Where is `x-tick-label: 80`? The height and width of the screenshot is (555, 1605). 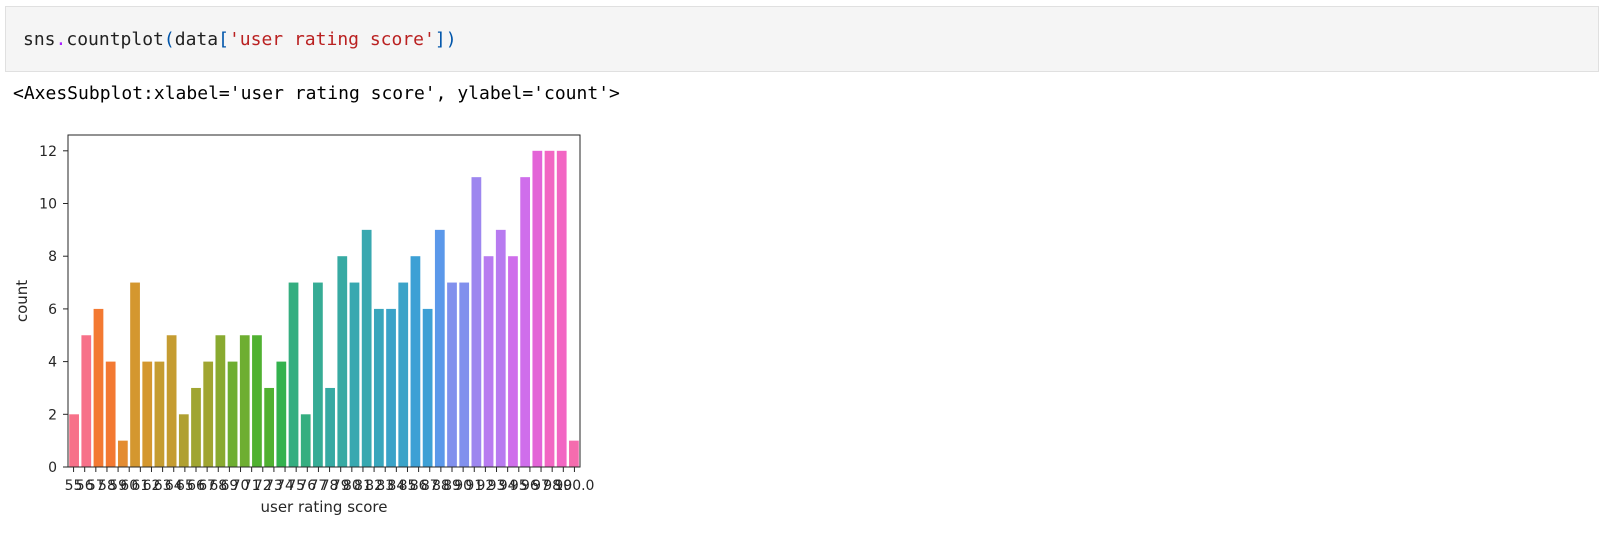
x-tick-label: 80 is located at coordinates (352, 486).